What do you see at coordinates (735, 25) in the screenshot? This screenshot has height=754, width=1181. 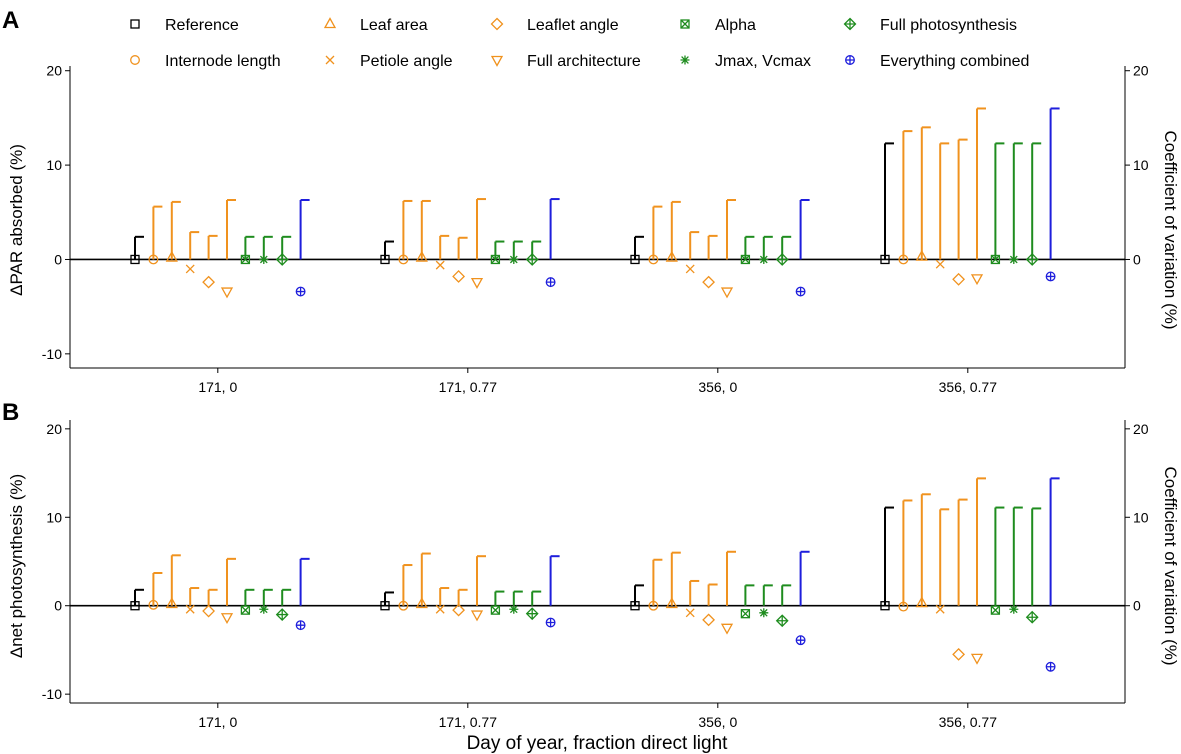 I see `legend-label: Alpha` at bounding box center [735, 25].